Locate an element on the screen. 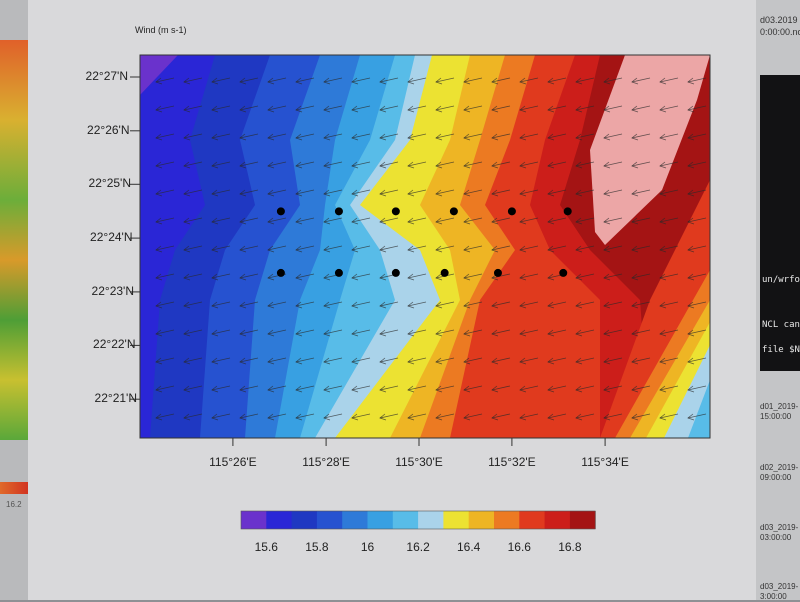  background-file-name: d03.2019 0:00:00.nc is located at coordinates (780, 26).